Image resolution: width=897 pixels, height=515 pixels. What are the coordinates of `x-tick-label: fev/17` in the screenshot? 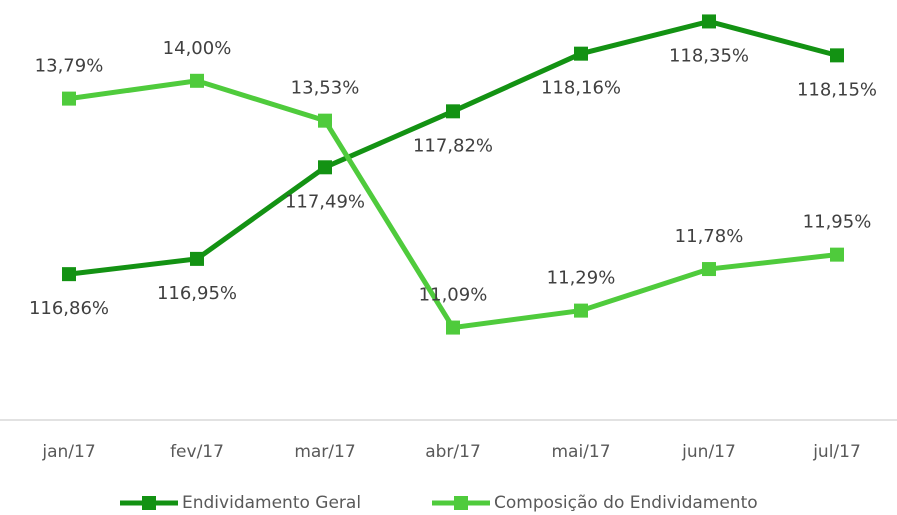 It's located at (197, 452).